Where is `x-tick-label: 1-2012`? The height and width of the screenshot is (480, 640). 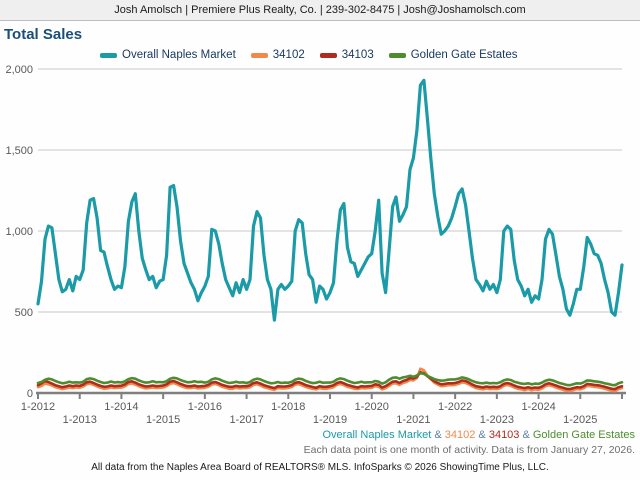
x-tick-label: 1-2012 is located at coordinates (38, 407).